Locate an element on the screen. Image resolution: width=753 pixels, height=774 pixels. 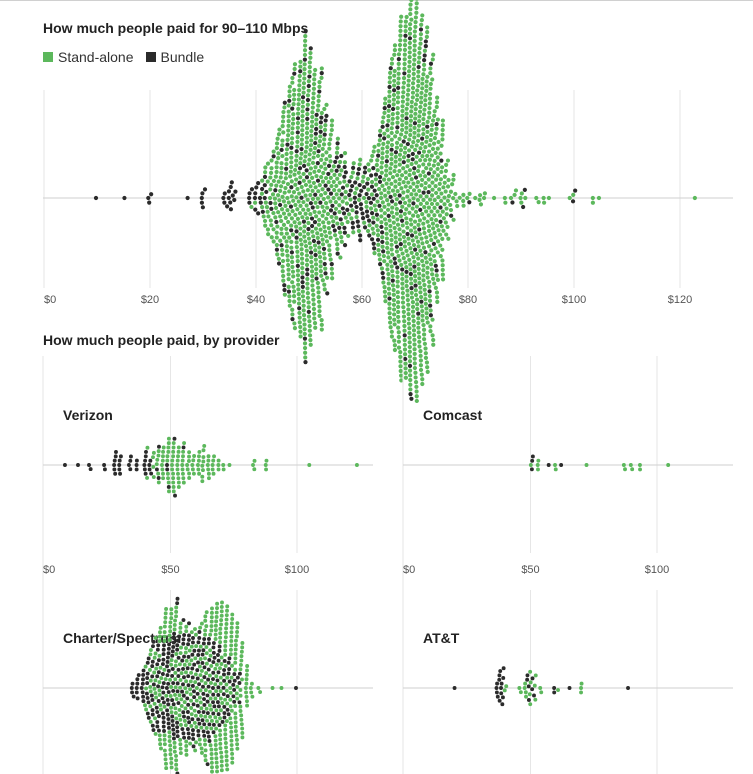
facet-at-t-point-stand-alone is located at coordinates (541, 692).